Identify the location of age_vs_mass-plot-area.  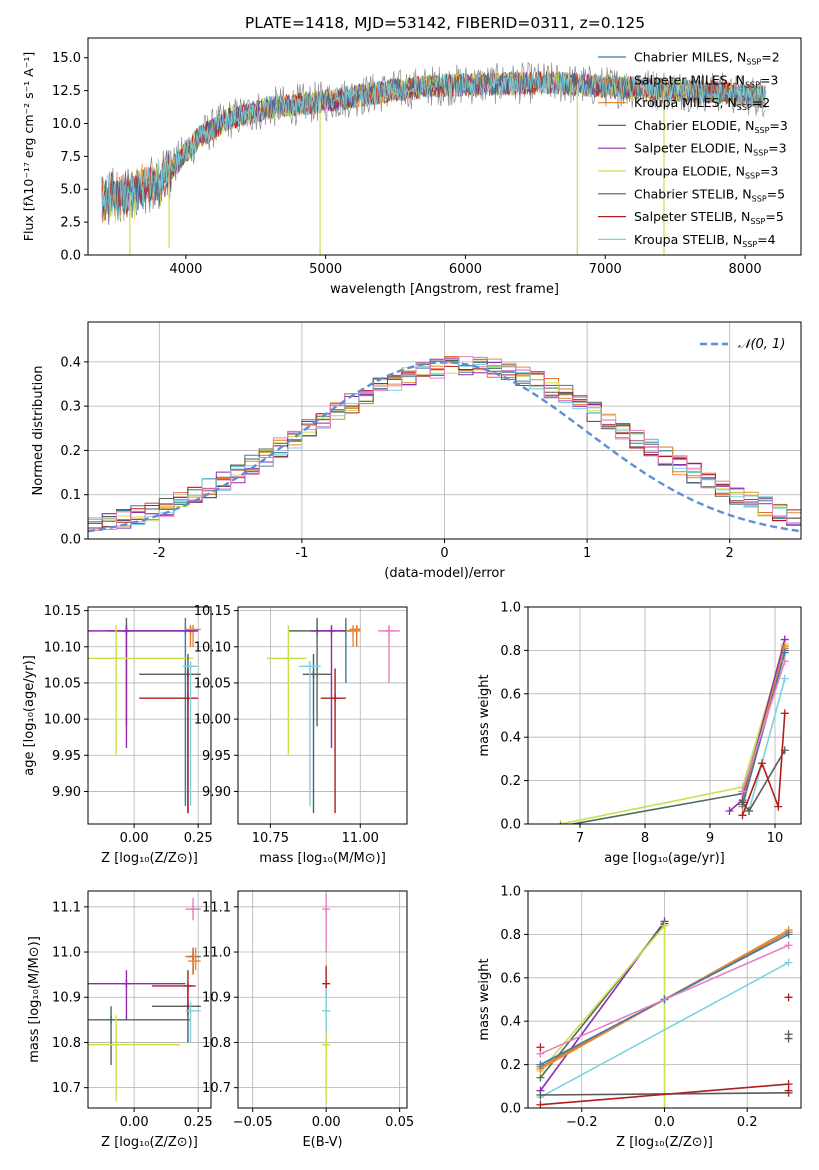
(333, 715).